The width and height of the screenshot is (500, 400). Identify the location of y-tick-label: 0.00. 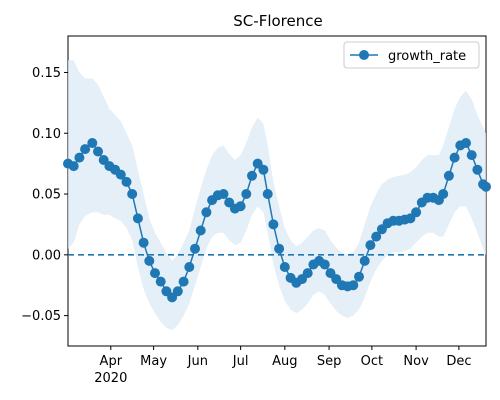
(46, 255).